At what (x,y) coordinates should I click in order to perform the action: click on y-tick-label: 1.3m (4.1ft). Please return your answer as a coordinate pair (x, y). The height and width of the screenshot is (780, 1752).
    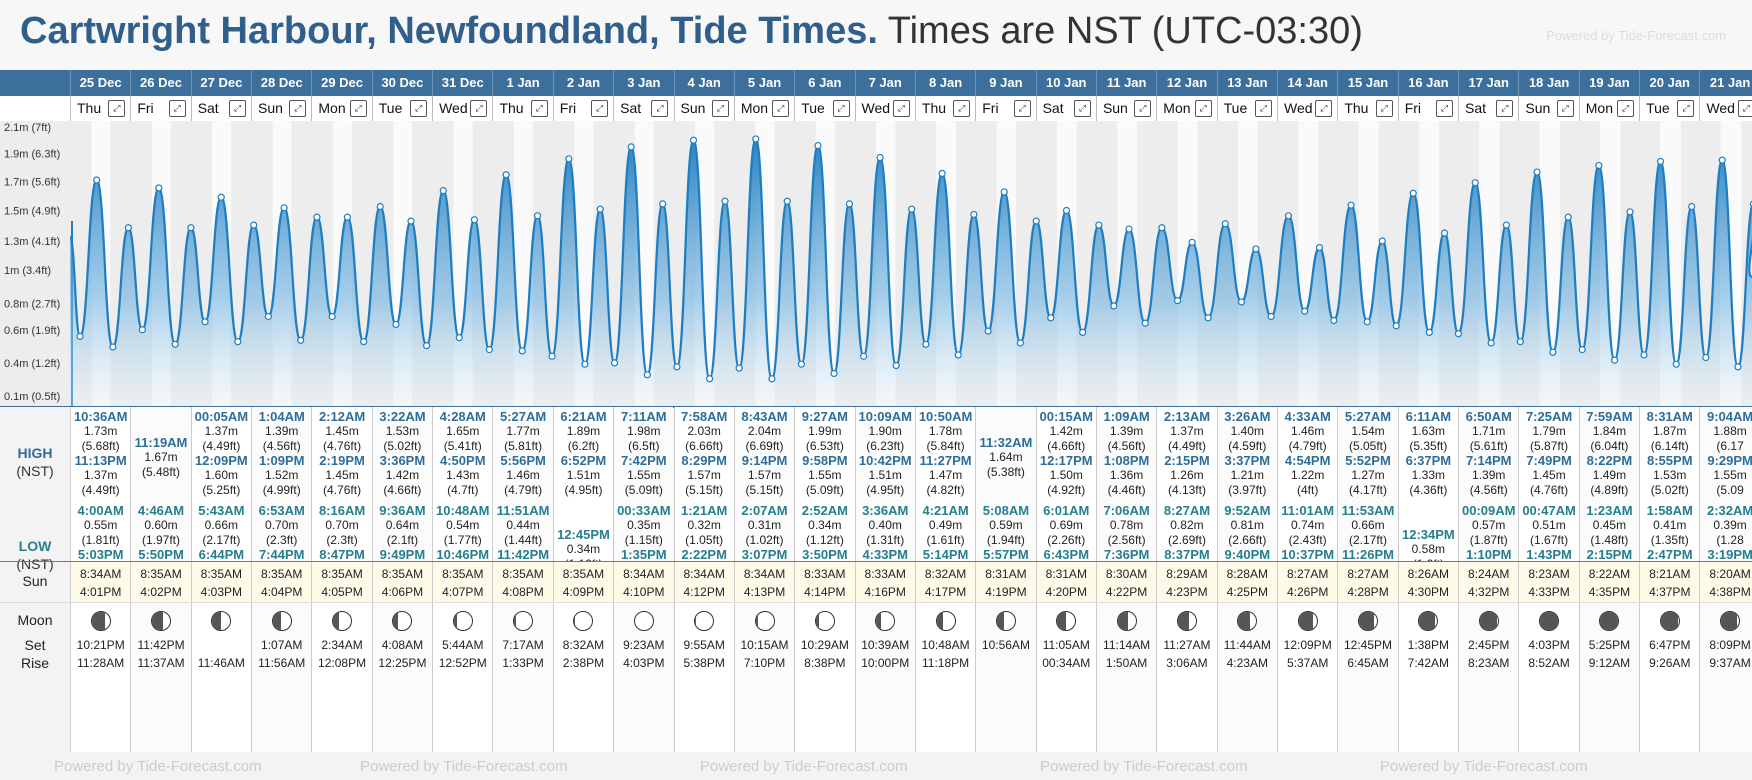
    Looking at the image, I should click on (32, 242).